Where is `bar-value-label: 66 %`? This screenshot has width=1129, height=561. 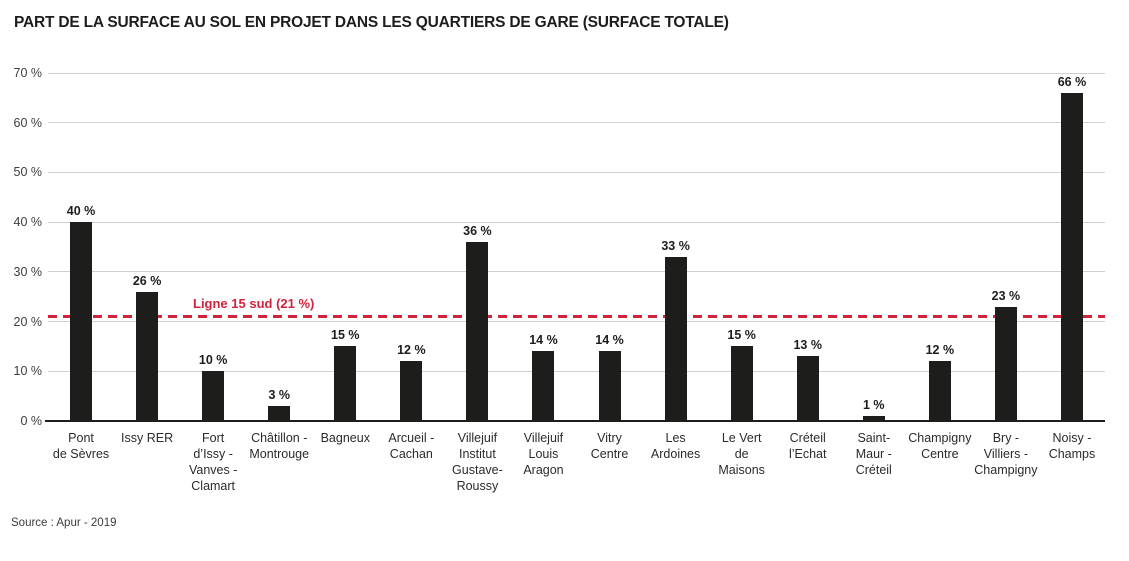 bar-value-label: 66 % is located at coordinates (1072, 81).